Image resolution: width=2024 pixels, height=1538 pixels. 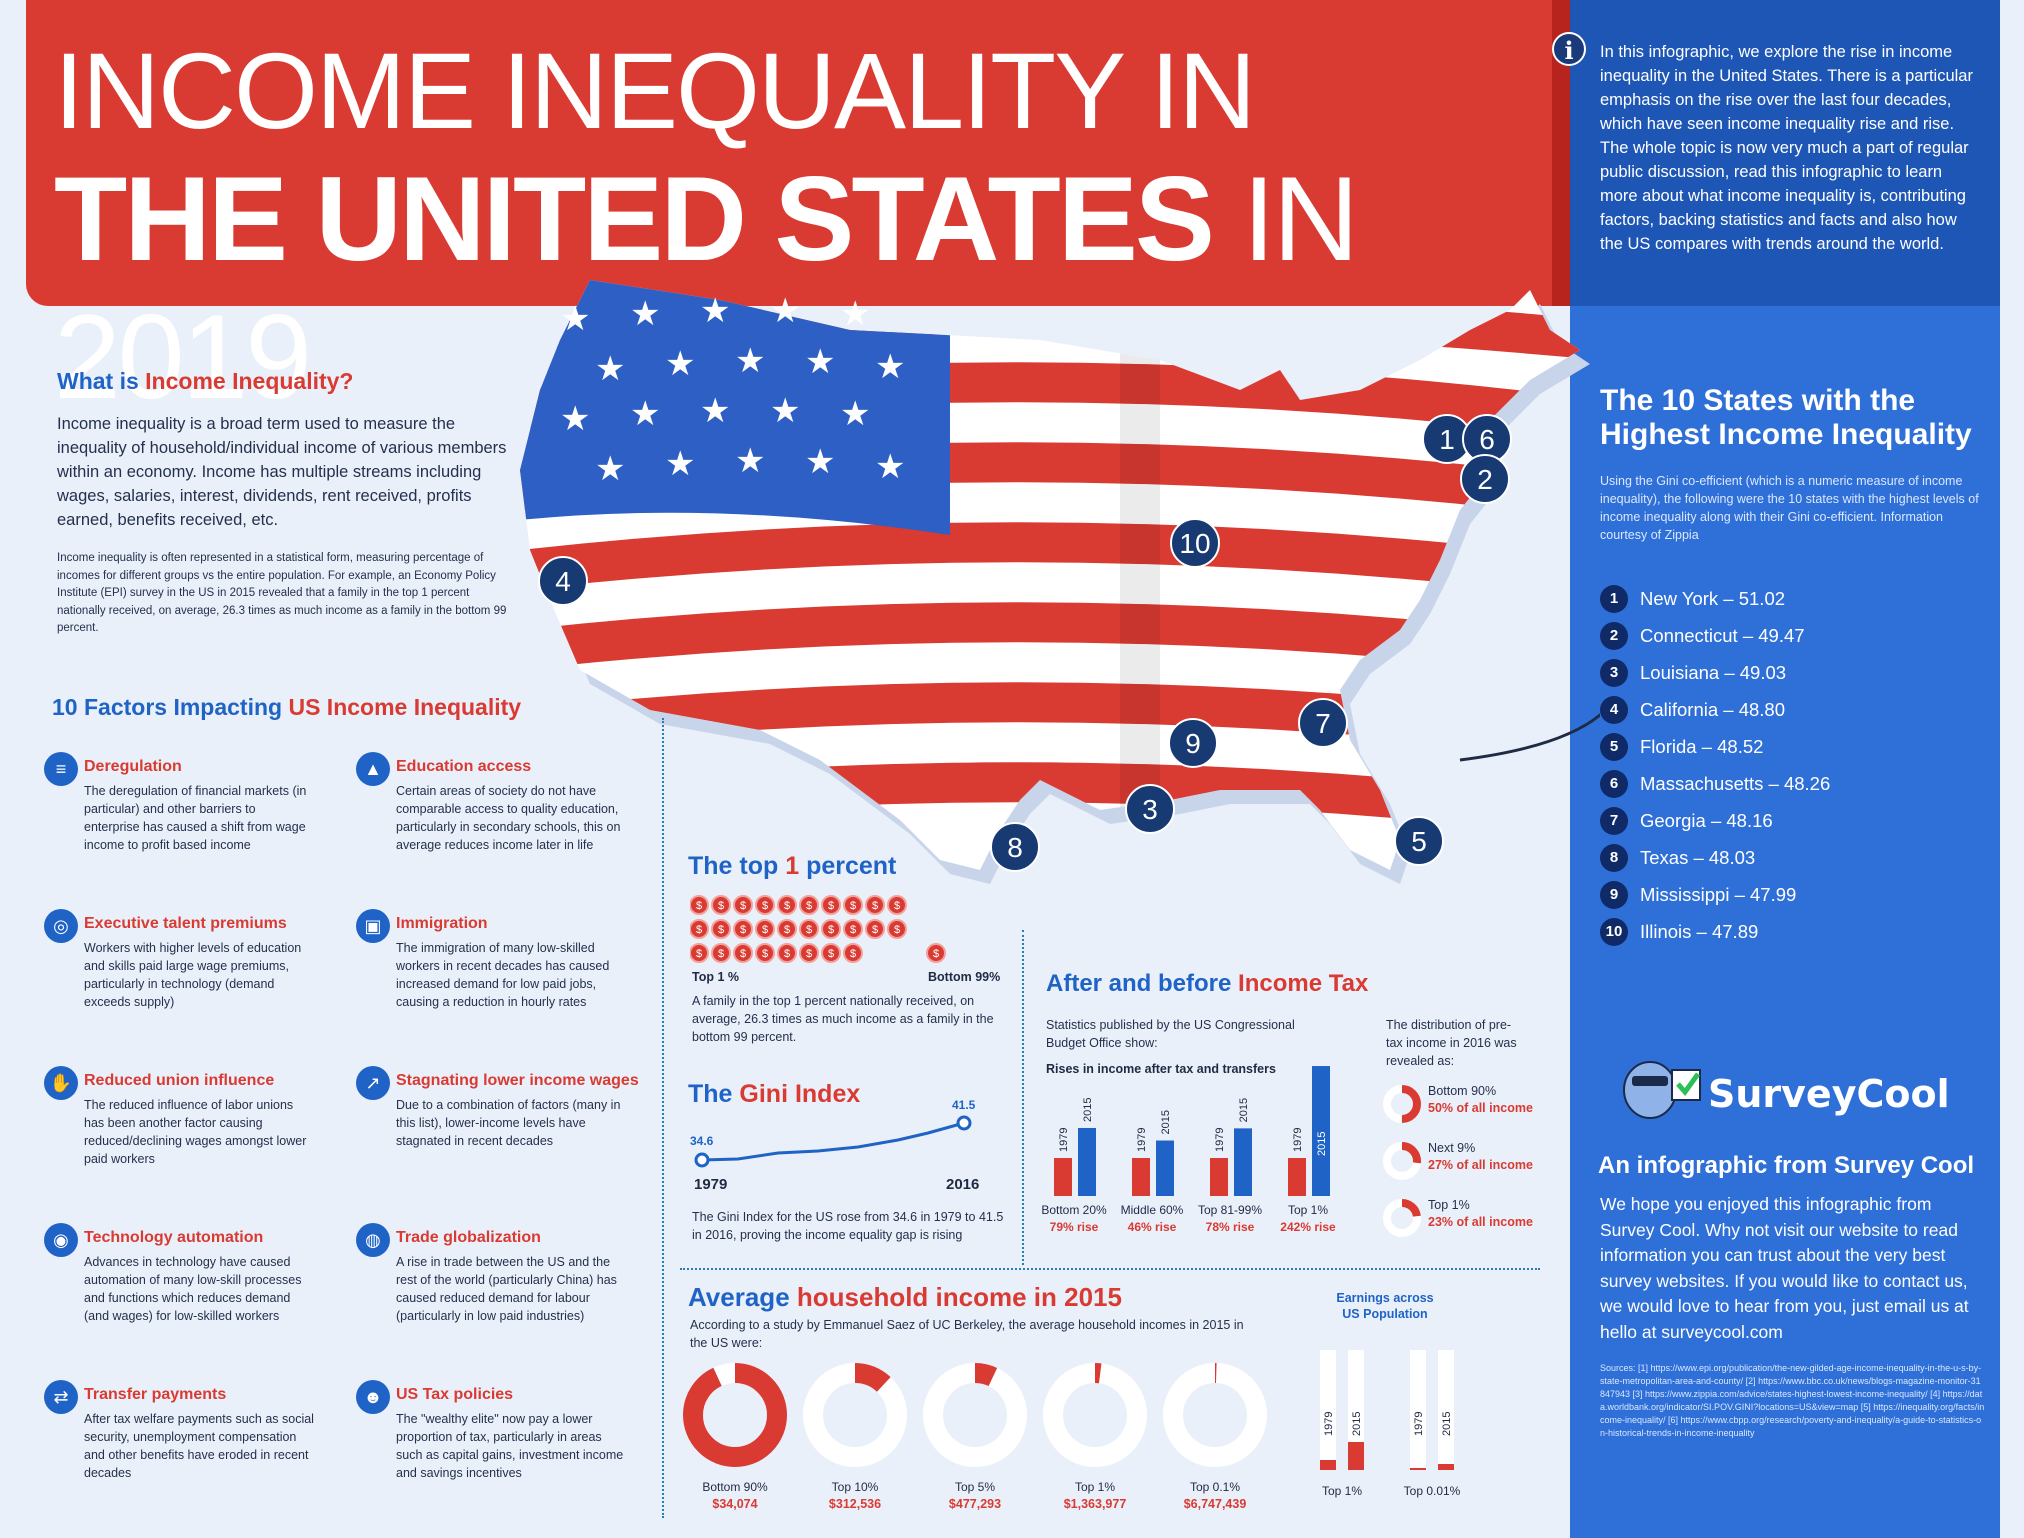 What do you see at coordinates (964, 977) in the screenshot?
I see `bottom99-label: Bottom 99%` at bounding box center [964, 977].